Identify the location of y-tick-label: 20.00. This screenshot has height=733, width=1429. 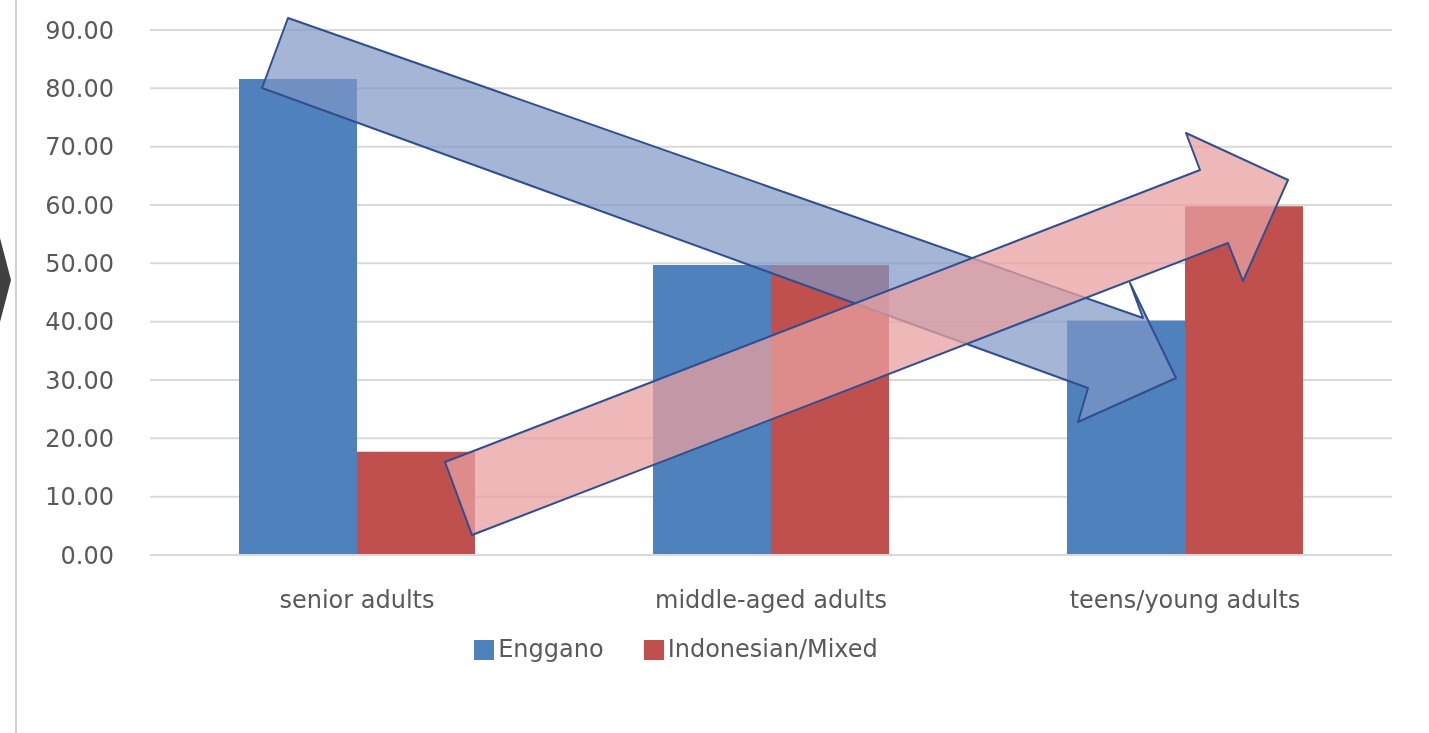
(79, 438).